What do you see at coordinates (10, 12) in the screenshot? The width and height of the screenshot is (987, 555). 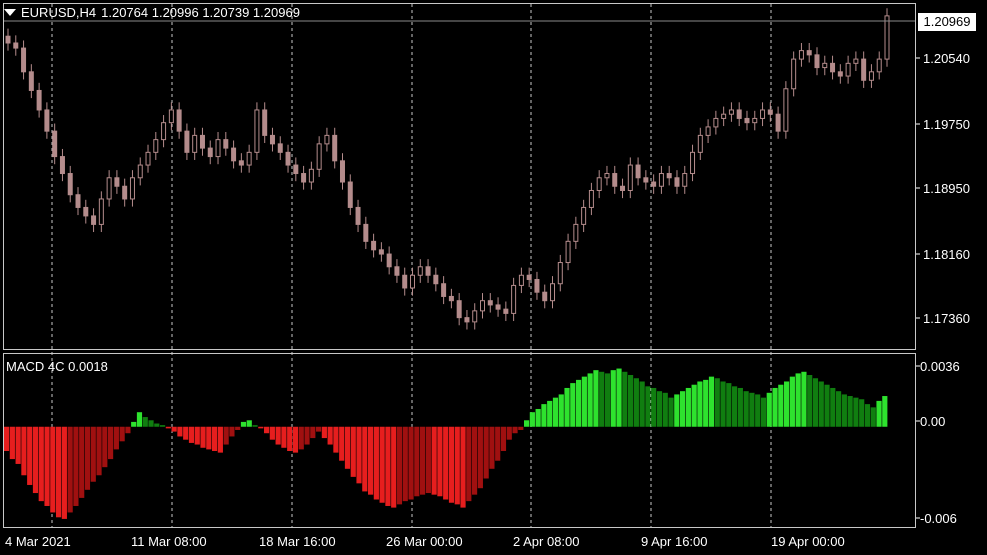 I see `chevron-down-icon` at bounding box center [10, 12].